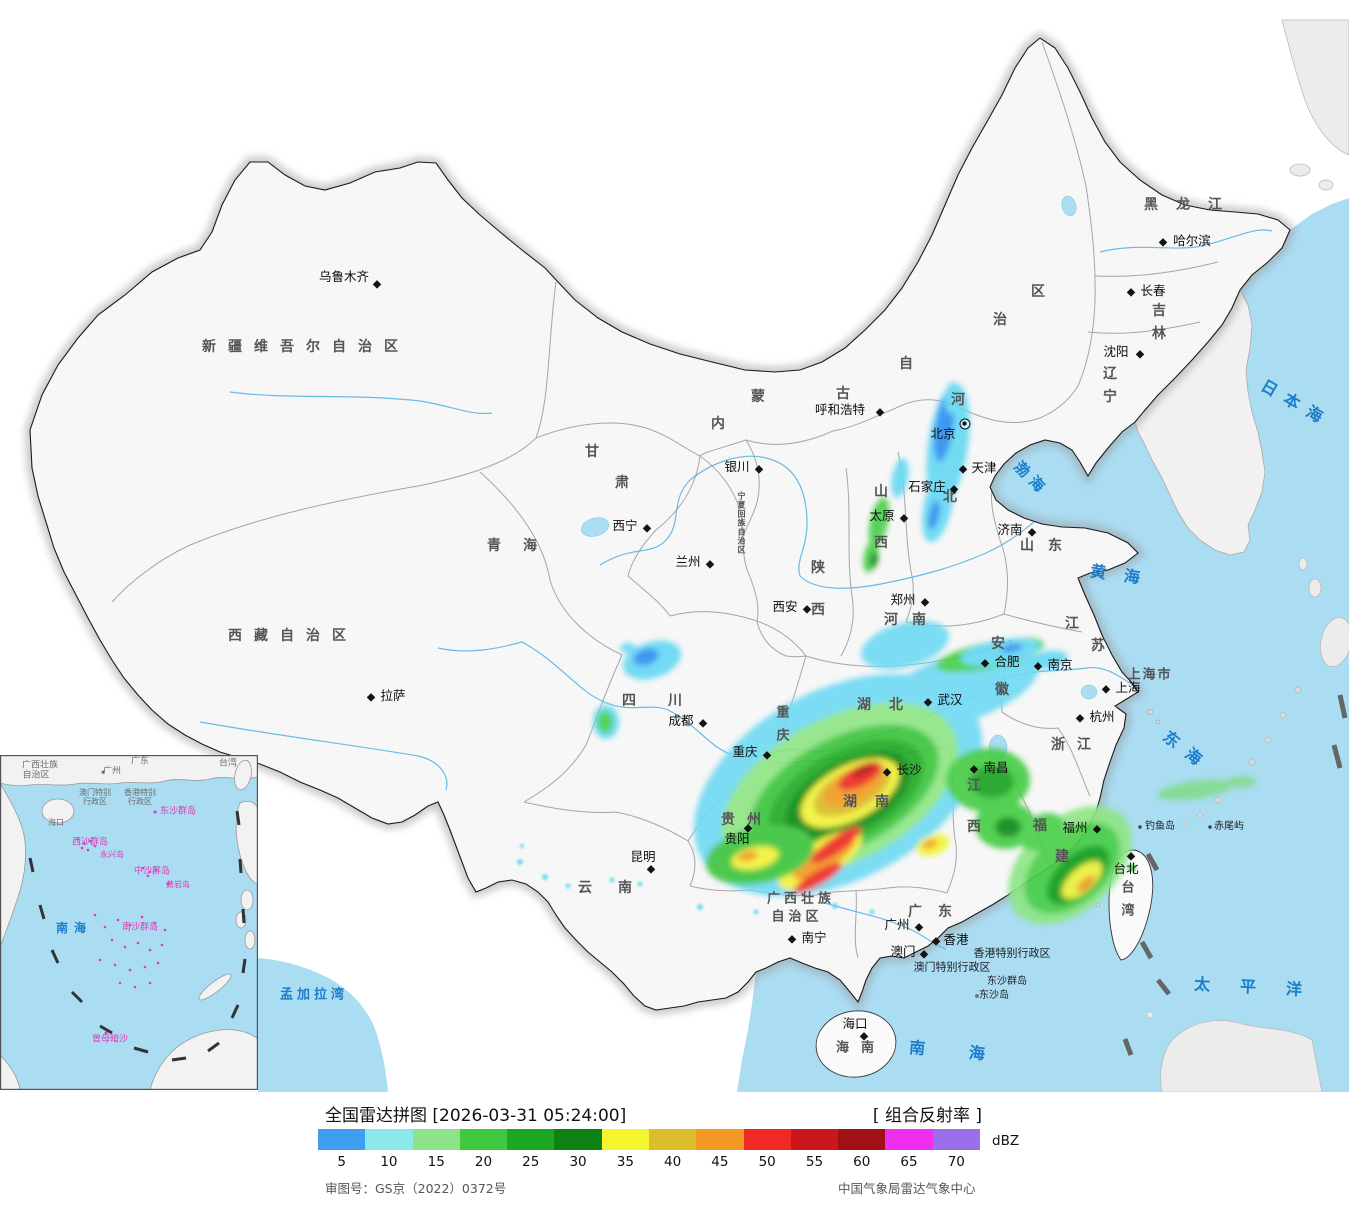 This screenshot has width=1349, height=1208. I want to click on agency-credit: 中国气象局雷达气象中心, so click(907, 1188).